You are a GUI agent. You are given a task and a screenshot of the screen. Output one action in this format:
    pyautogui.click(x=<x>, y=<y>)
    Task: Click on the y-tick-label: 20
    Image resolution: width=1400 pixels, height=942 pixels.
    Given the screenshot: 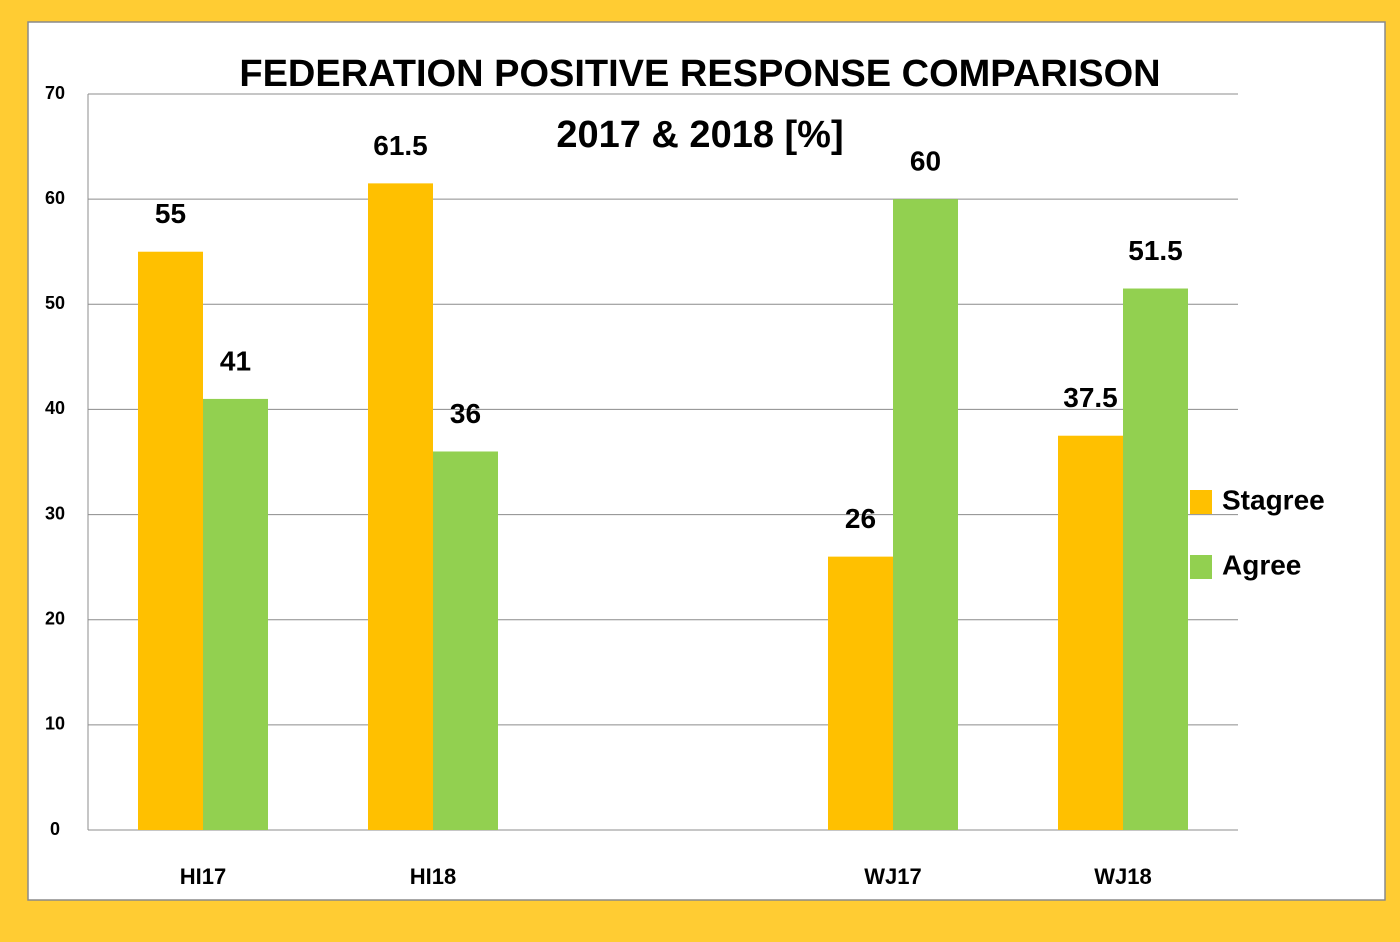 What is the action you would take?
    pyautogui.click(x=55, y=618)
    